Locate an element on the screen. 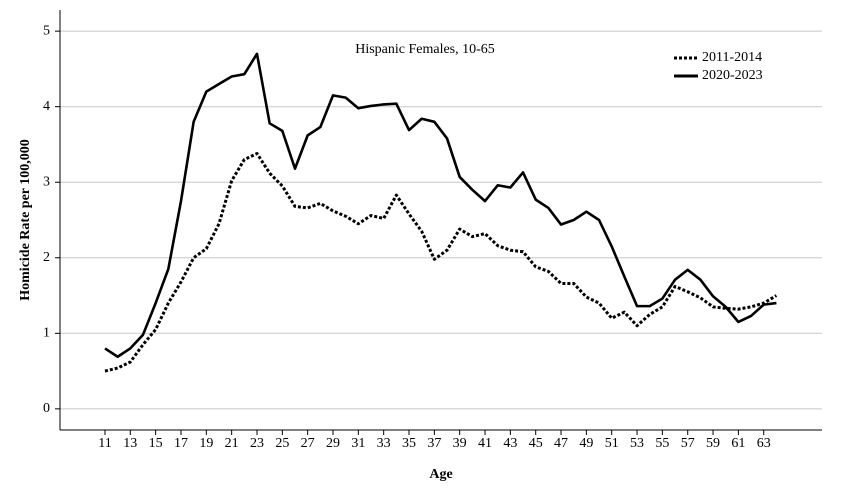  x-tick-label: 27 is located at coordinates (308, 443).